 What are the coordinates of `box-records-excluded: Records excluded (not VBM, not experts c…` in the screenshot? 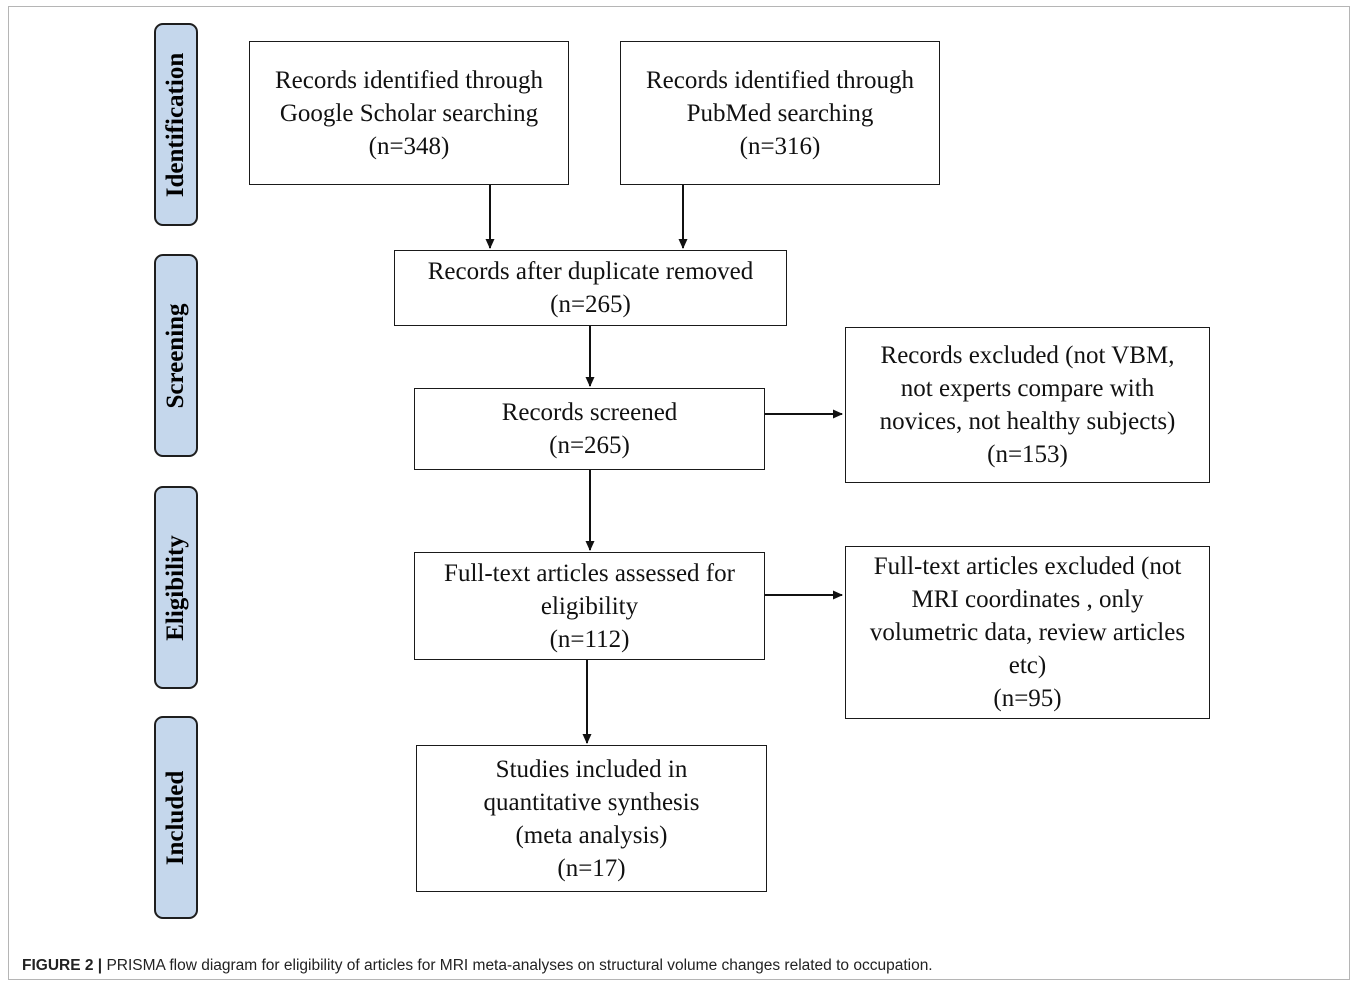 It's located at (1027, 405).